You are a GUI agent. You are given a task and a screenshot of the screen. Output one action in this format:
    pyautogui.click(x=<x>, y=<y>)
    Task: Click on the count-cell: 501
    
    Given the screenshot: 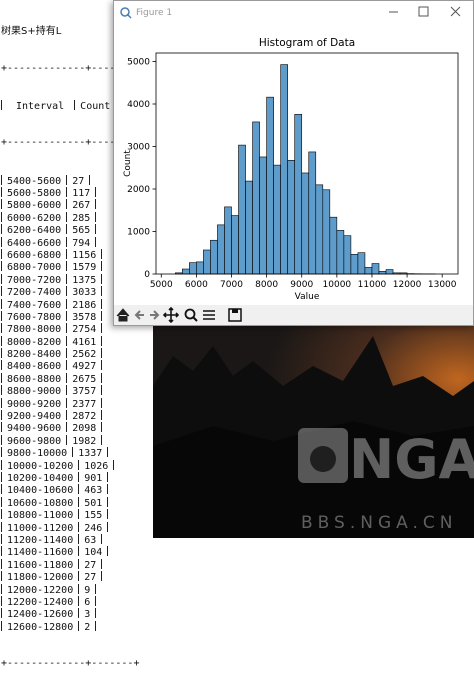 What is the action you would take?
    pyautogui.click(x=93, y=503)
    